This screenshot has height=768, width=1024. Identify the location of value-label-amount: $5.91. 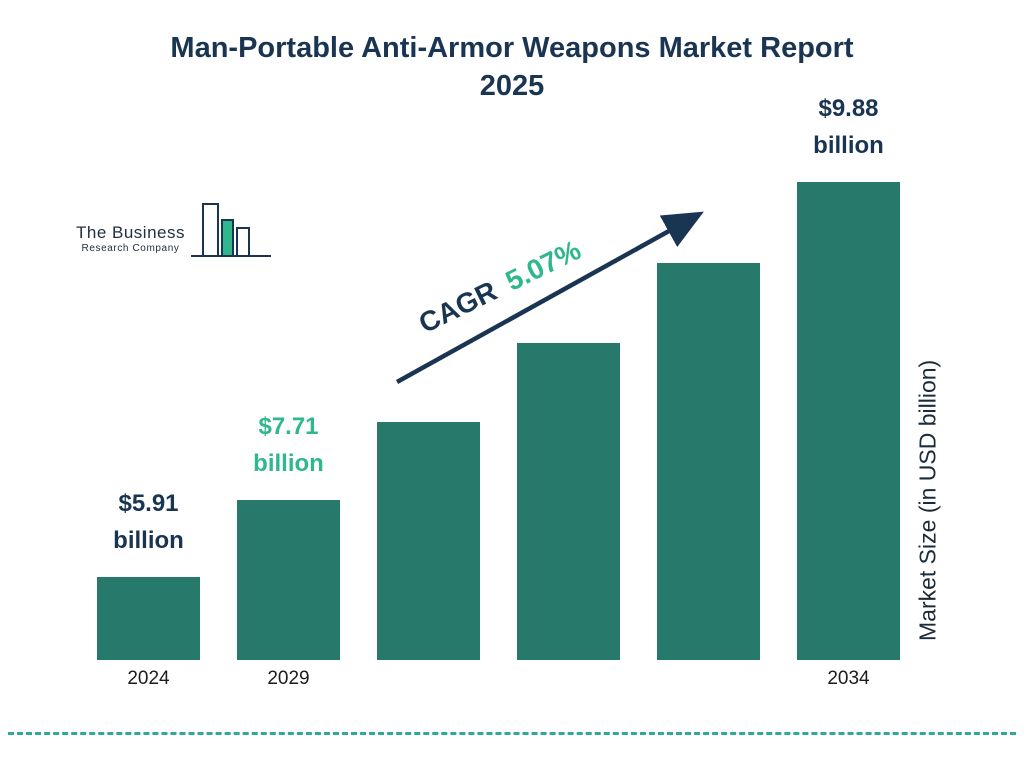
(148, 503).